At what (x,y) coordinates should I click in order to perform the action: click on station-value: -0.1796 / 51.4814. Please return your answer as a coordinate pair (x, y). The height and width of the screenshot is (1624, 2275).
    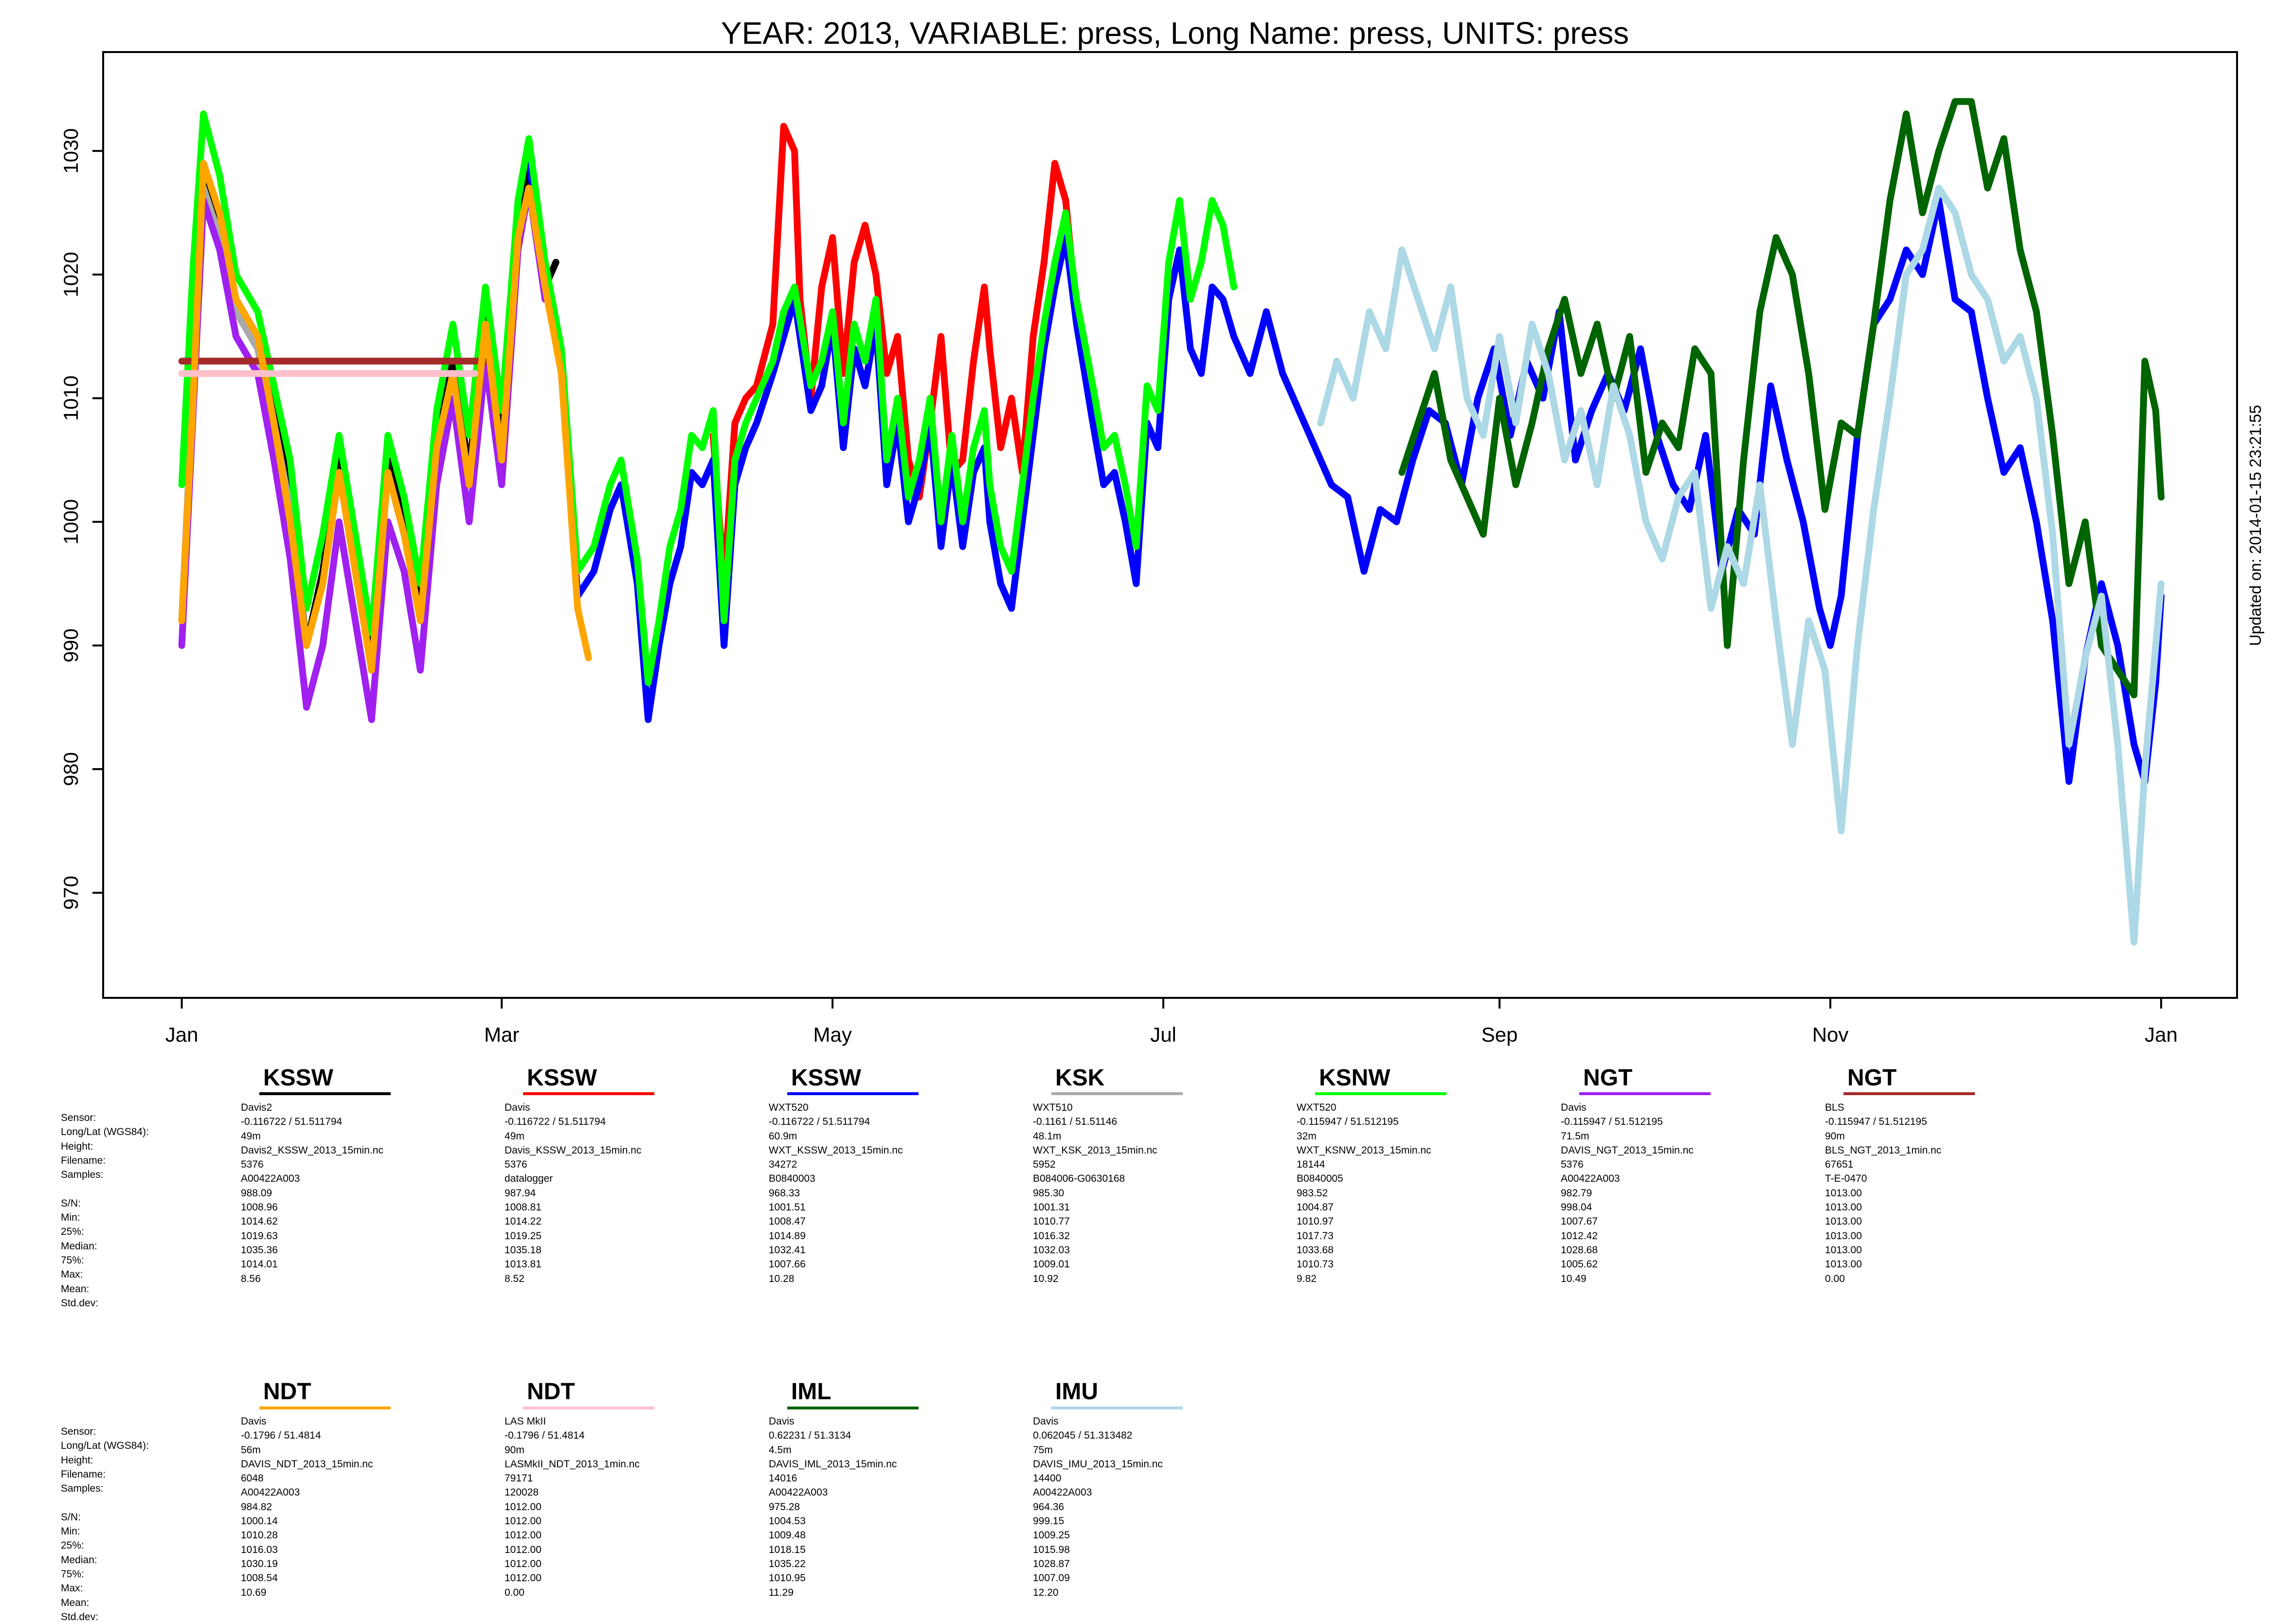
    Looking at the image, I should click on (281, 1436).